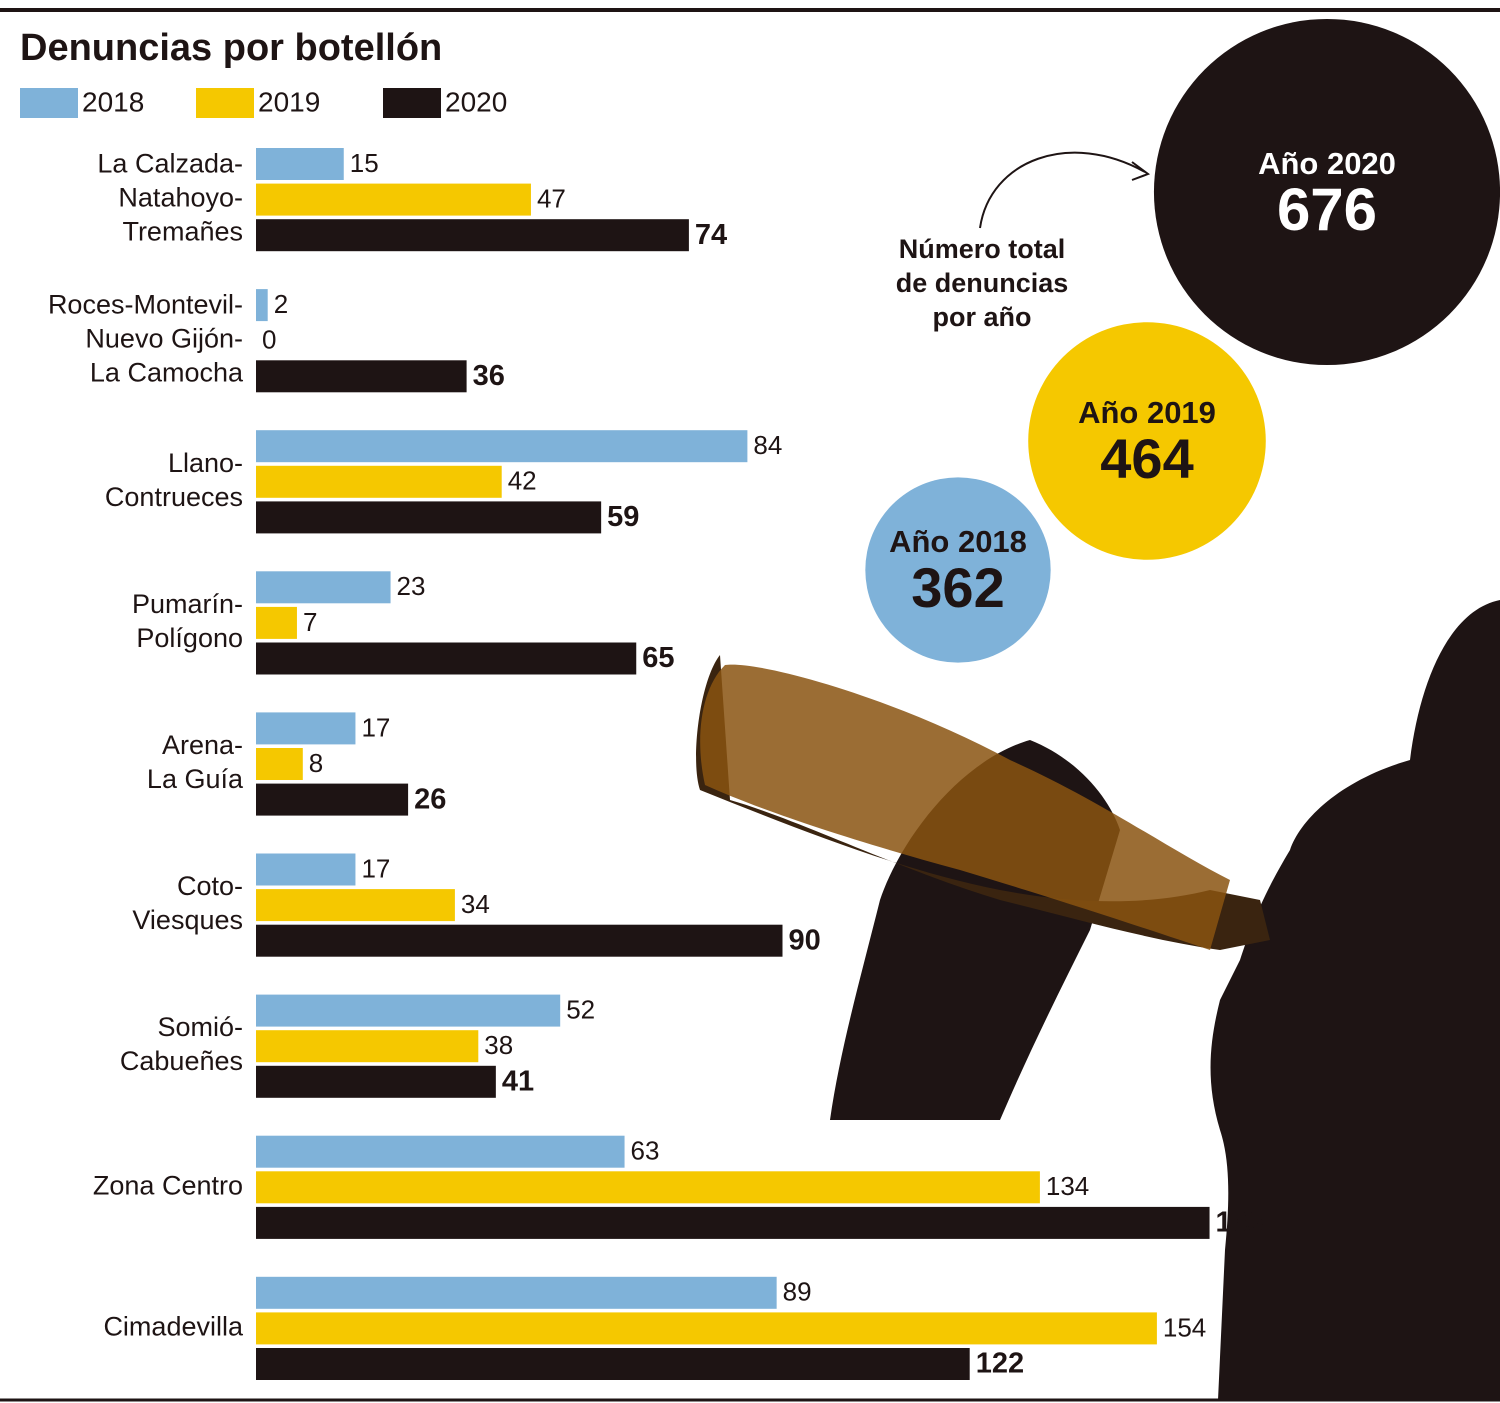  Describe the element at coordinates (1146, 458) in the screenshot. I see `total-value: 464` at that location.